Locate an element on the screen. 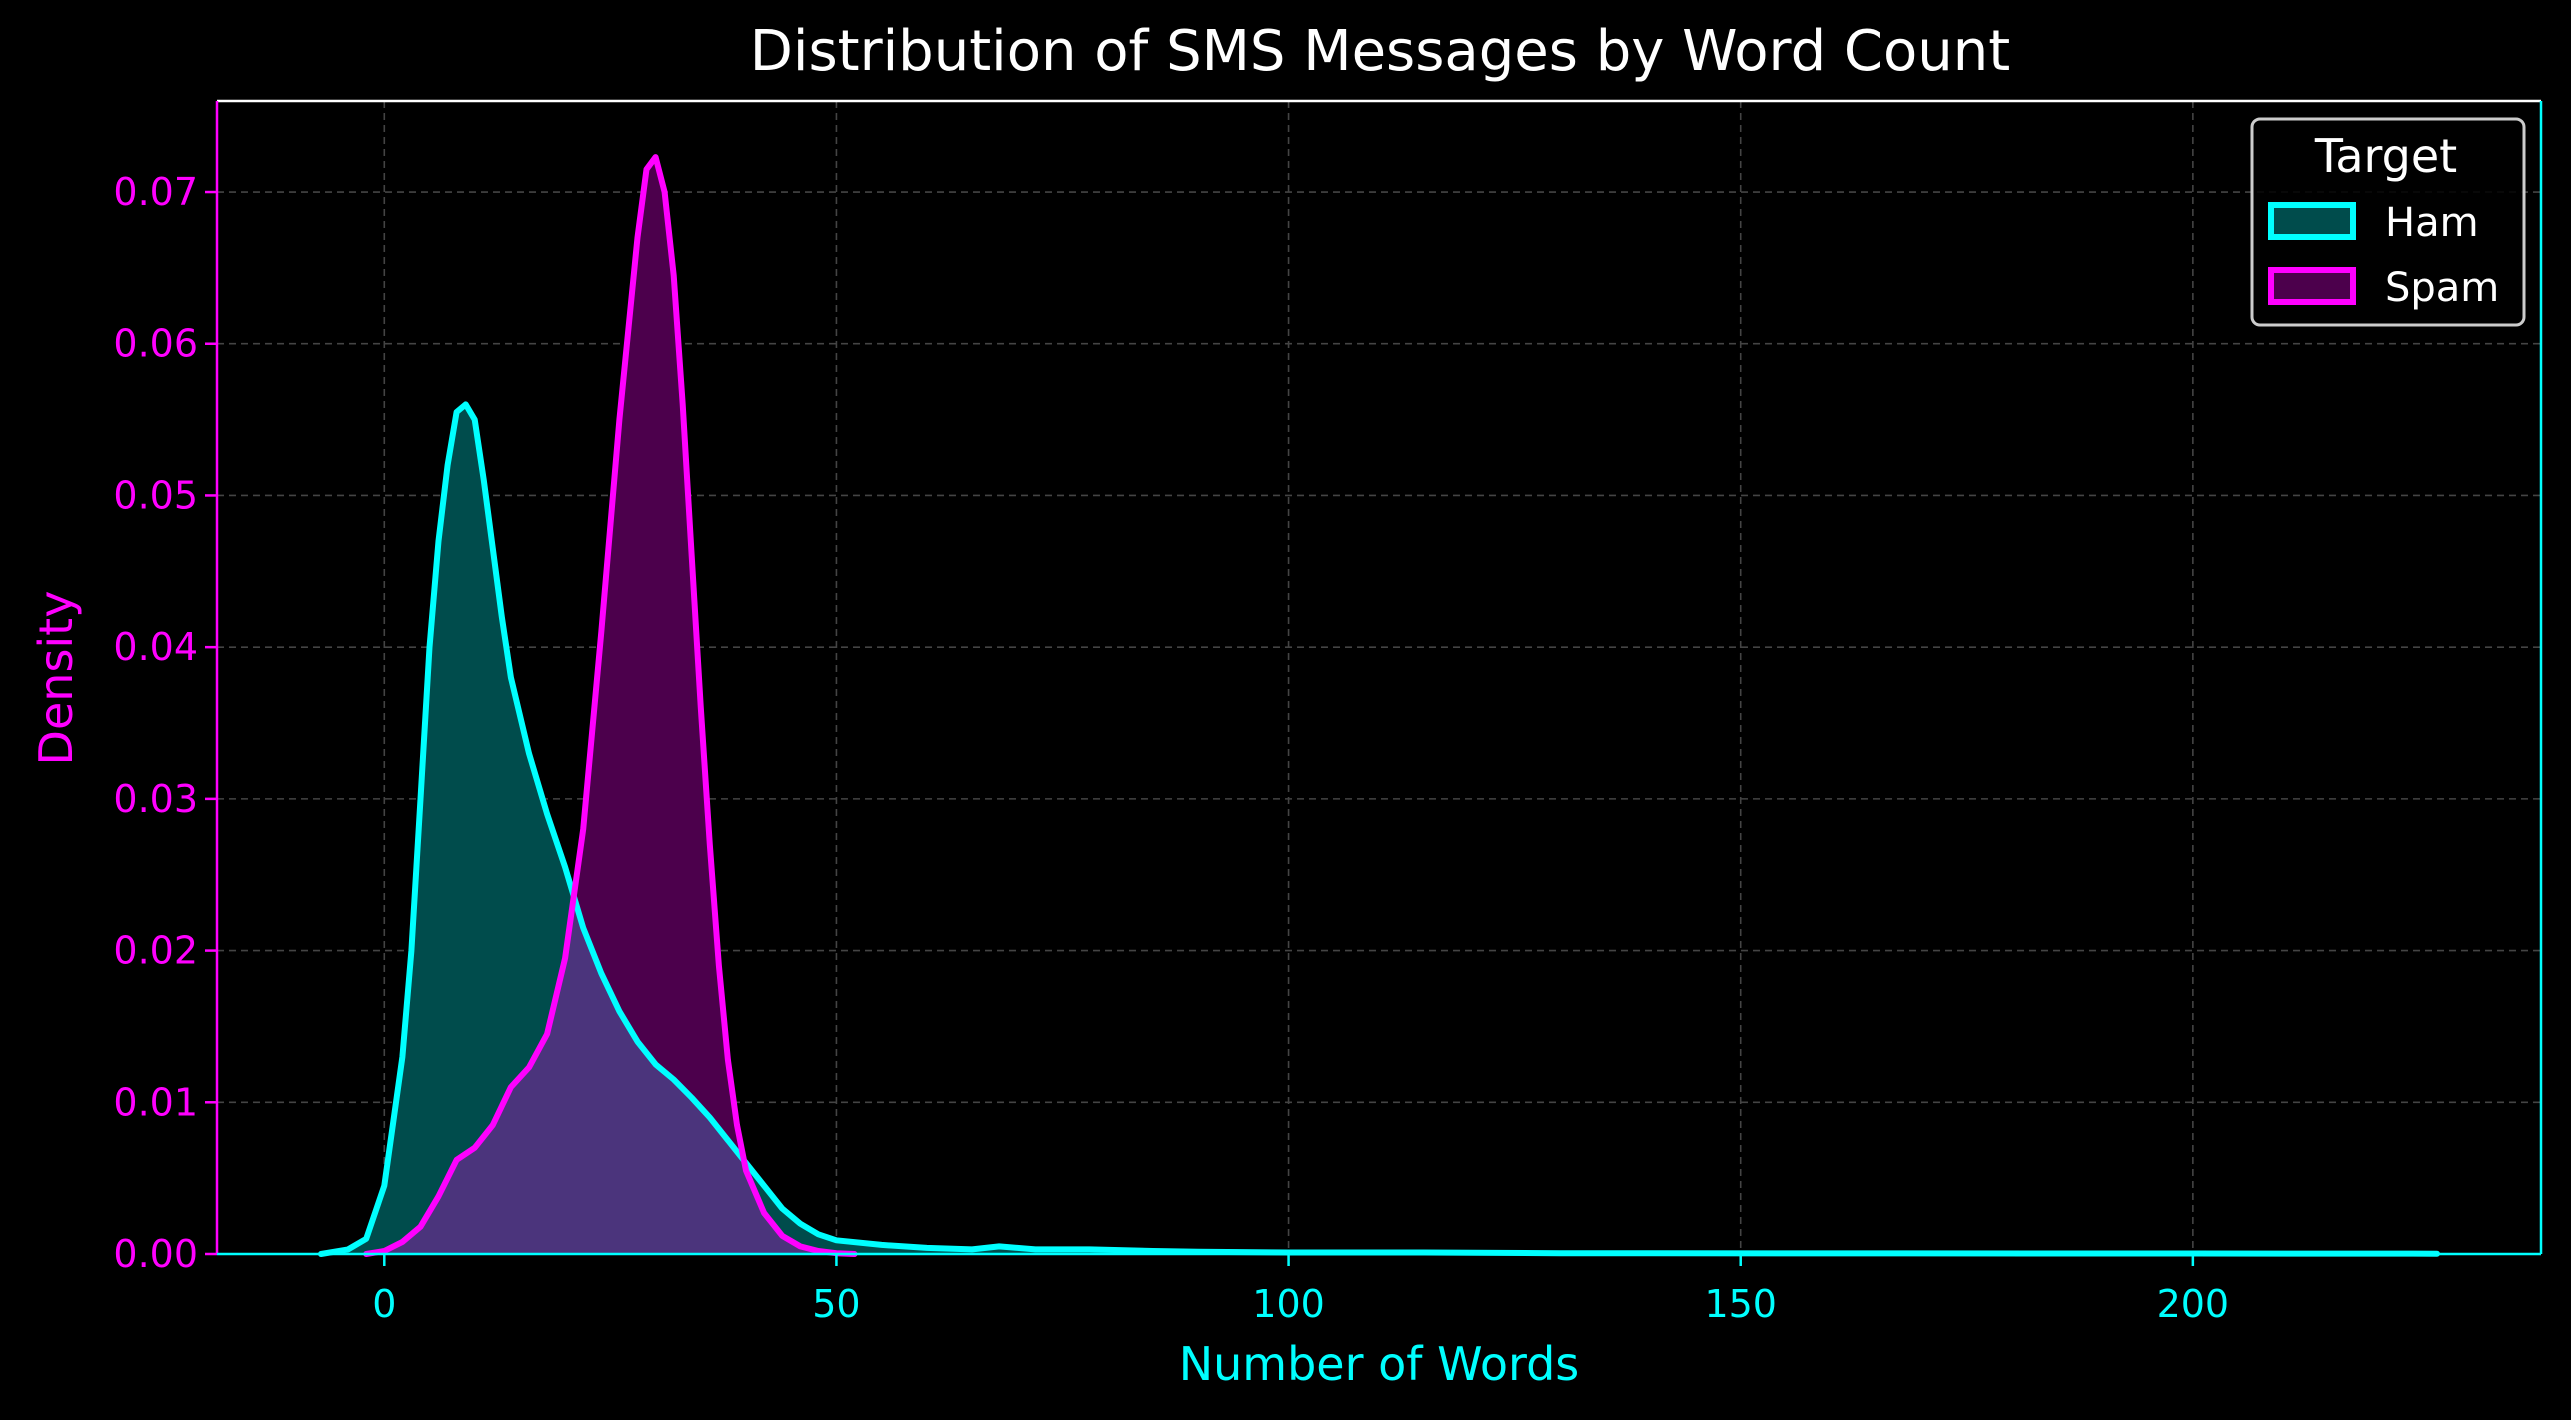  legend-title: Target is located at coordinates (2385, 156).